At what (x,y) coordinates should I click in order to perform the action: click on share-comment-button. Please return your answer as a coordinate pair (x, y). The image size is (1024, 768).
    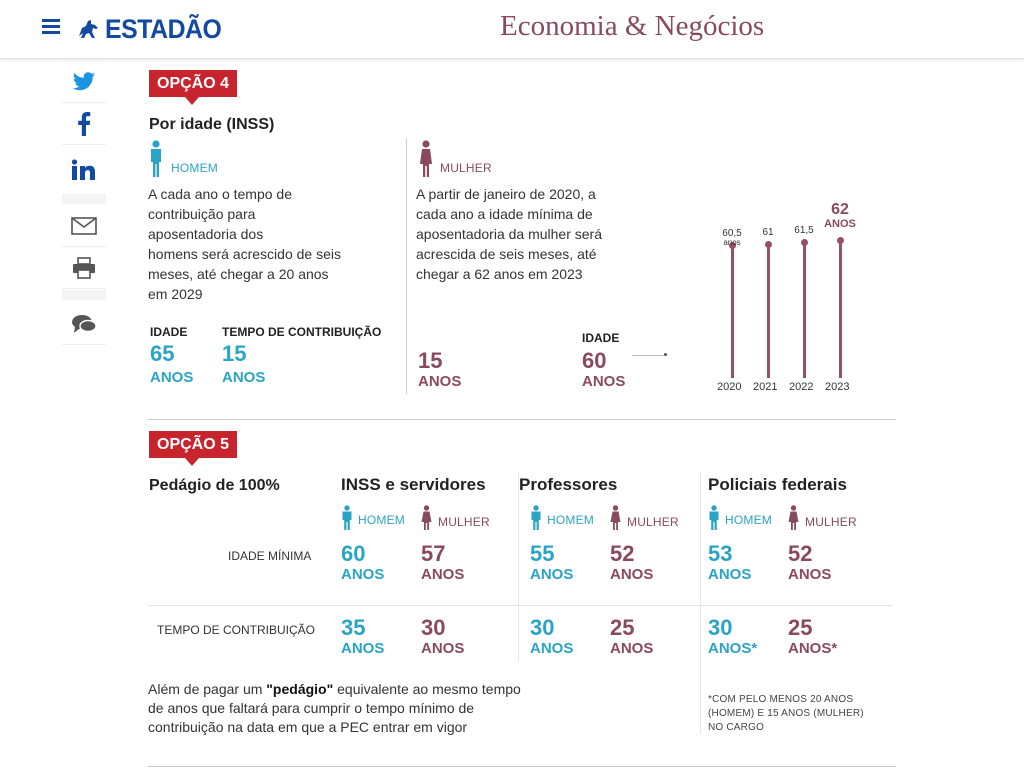
    Looking at the image, I should click on (84, 324).